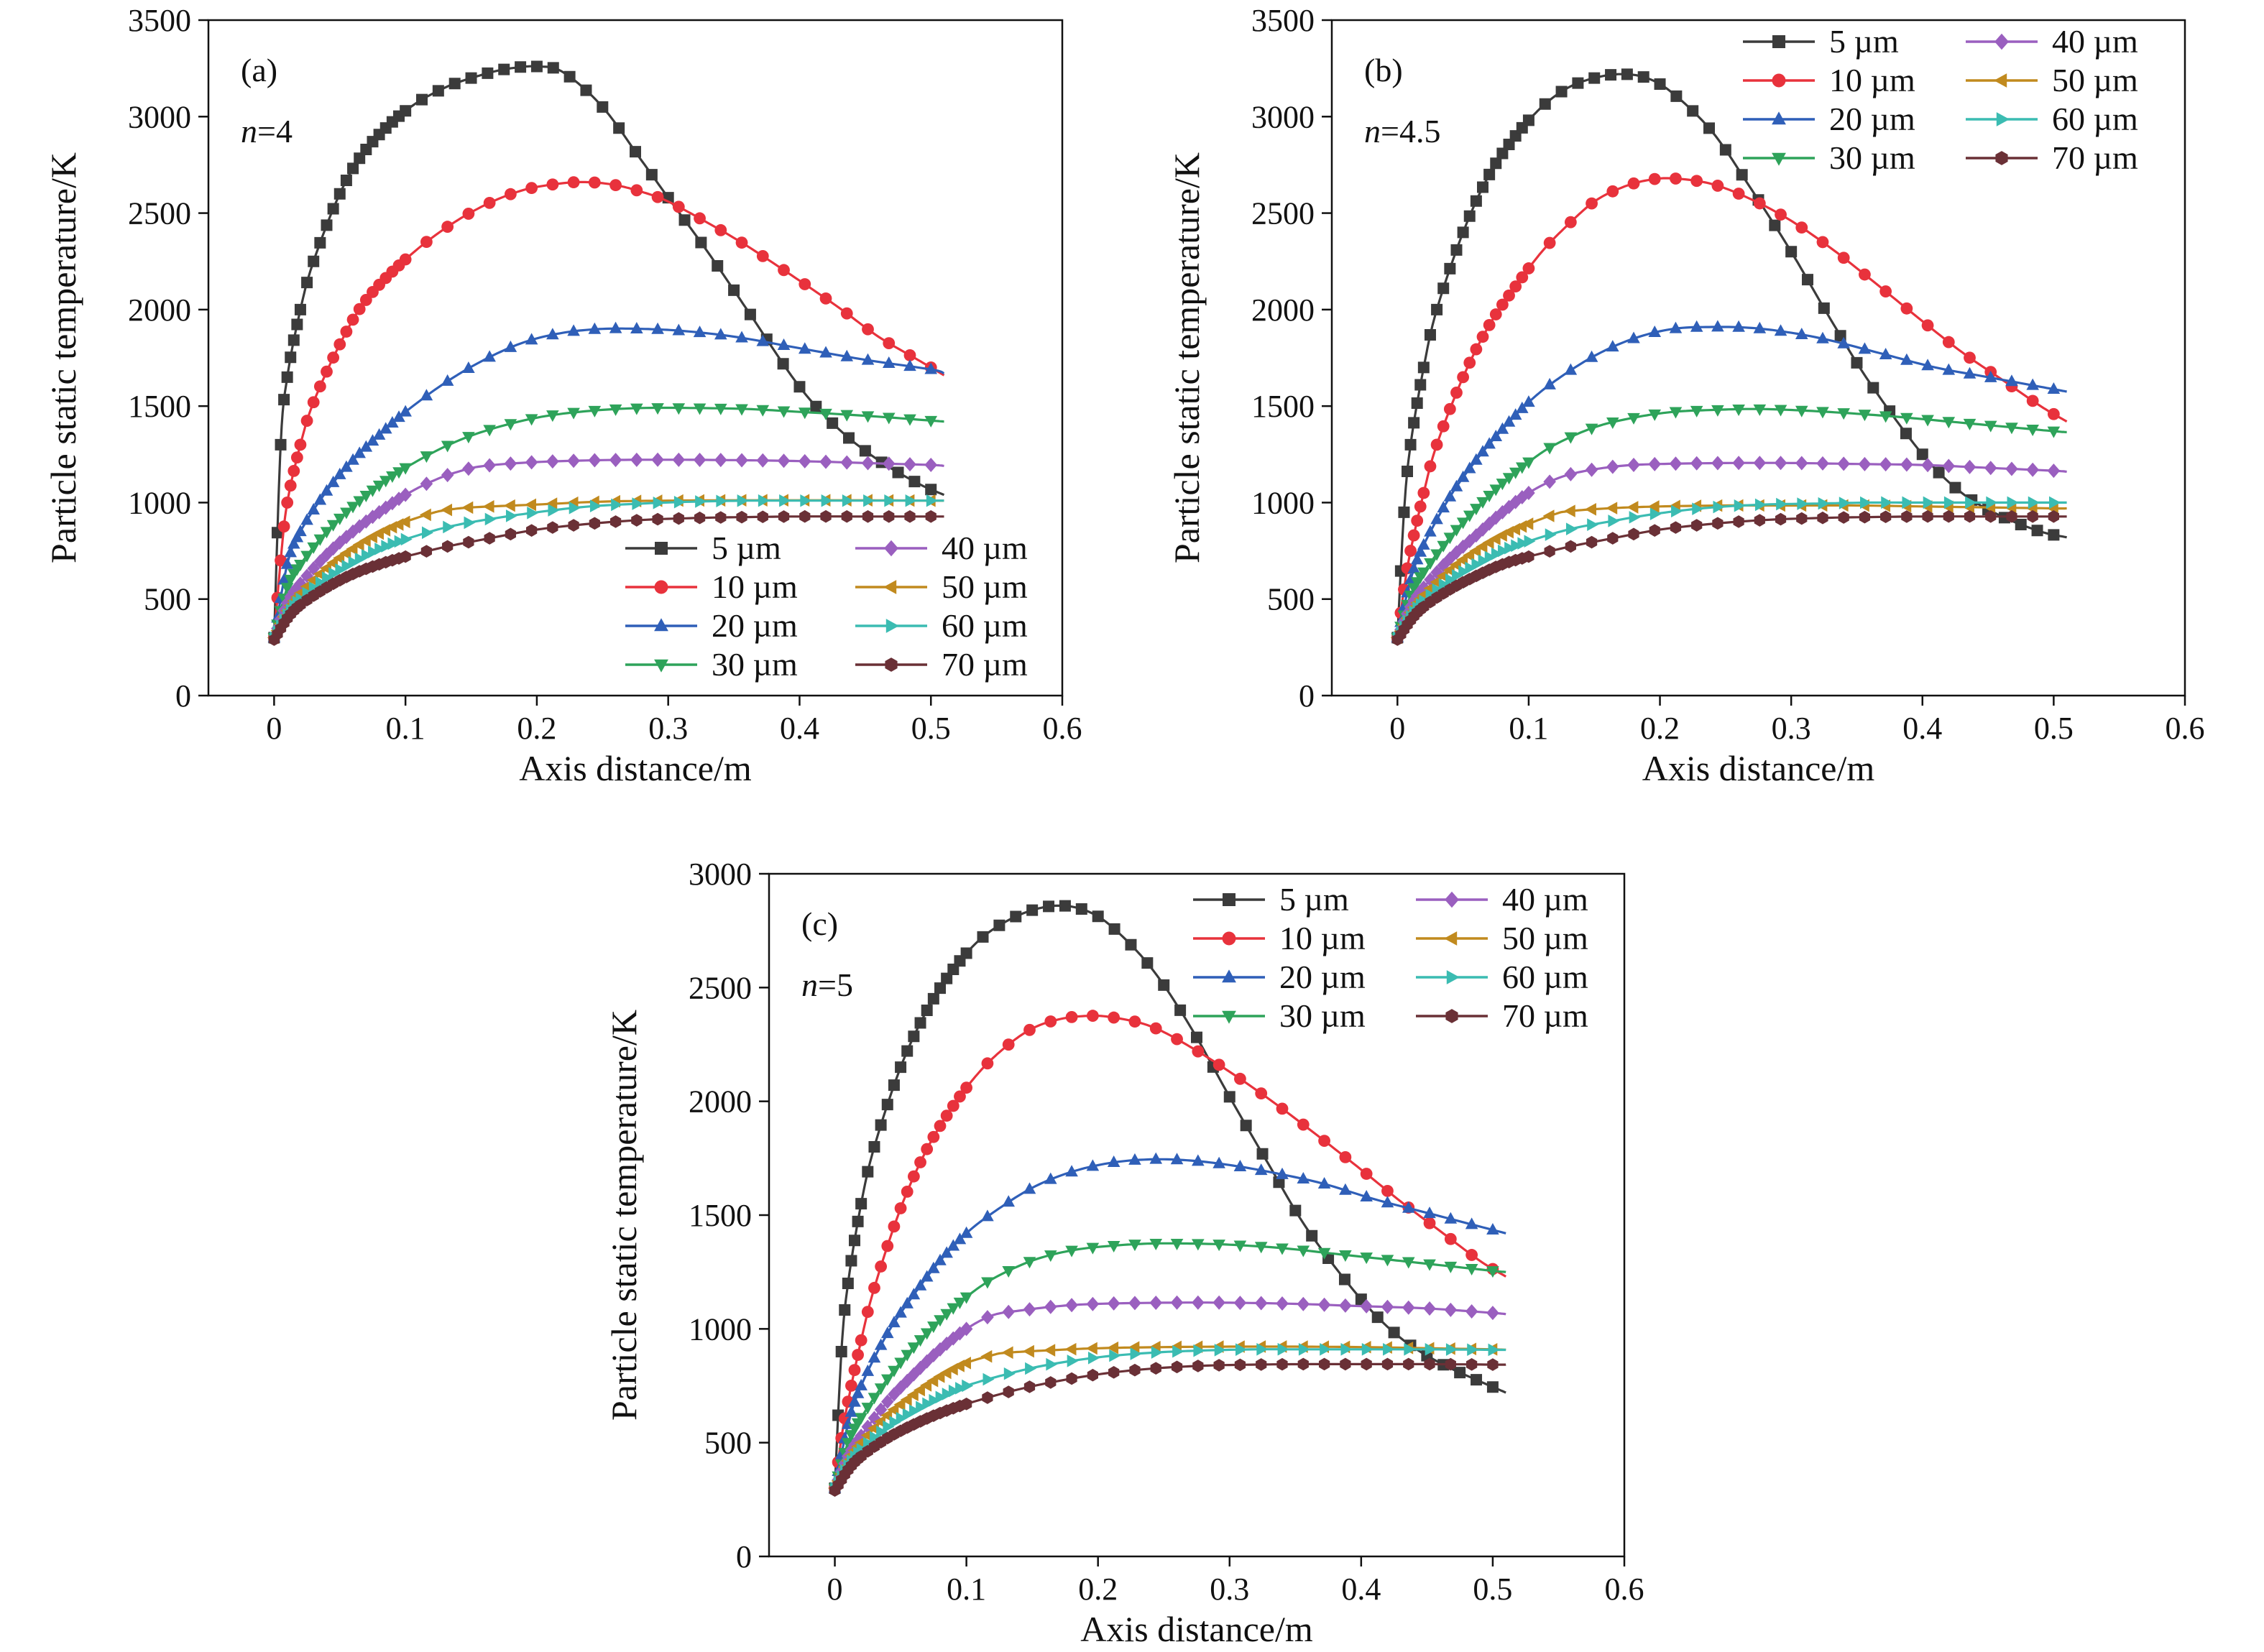 The image size is (2264, 1652). Describe the element at coordinates (159, 20) in the screenshot. I see `y-tick-label: 3500` at that location.